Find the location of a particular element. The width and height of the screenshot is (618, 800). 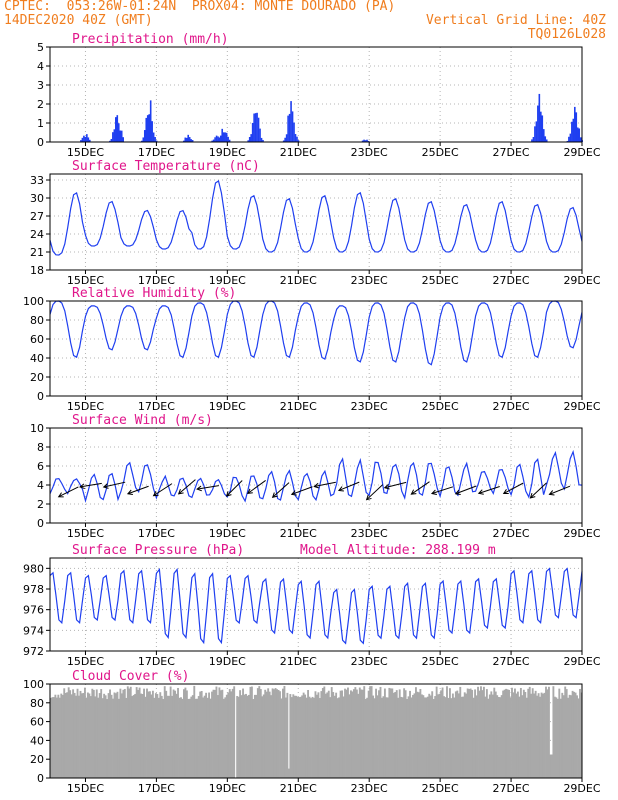

y-tick-label: 0 is located at coordinates (40, 778).